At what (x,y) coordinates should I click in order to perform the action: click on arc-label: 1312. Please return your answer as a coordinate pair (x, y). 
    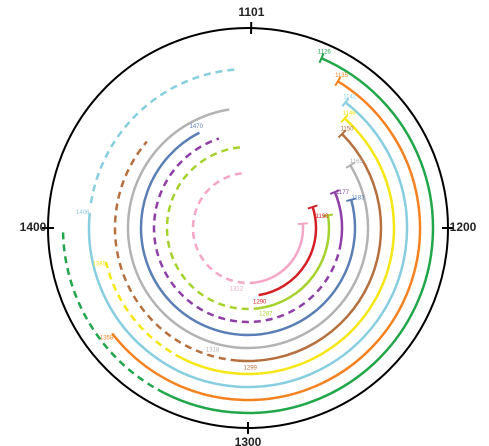
    Looking at the image, I should click on (237, 289).